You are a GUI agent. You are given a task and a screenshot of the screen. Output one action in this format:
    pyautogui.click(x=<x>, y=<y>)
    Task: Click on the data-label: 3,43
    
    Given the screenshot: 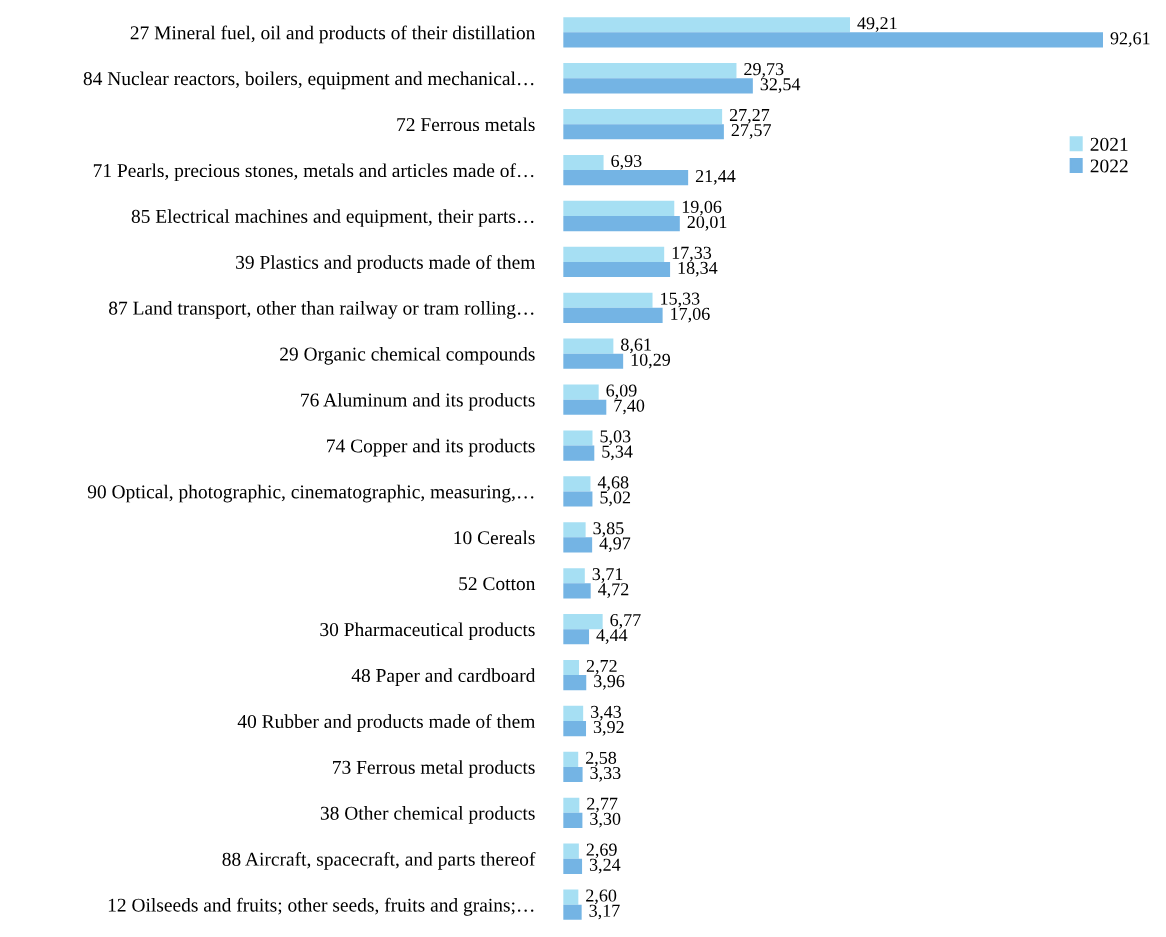 What is the action you would take?
    pyautogui.click(x=606, y=713)
    